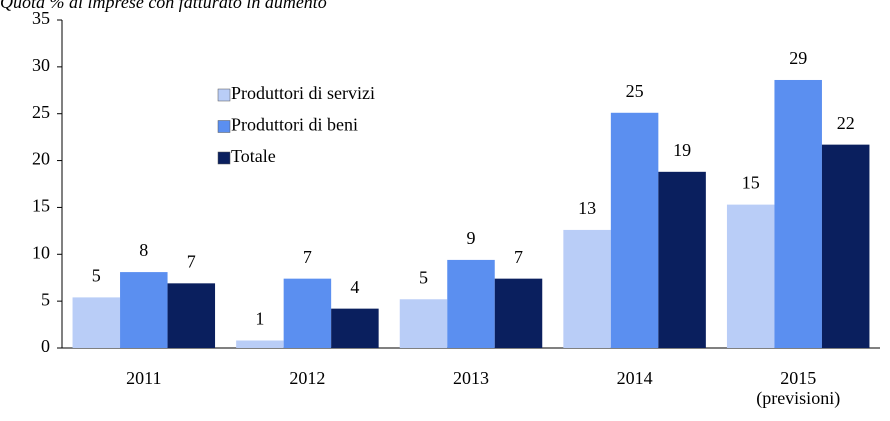  Describe the element at coordinates (259, 319) in the screenshot. I see `value-label: 1` at that location.